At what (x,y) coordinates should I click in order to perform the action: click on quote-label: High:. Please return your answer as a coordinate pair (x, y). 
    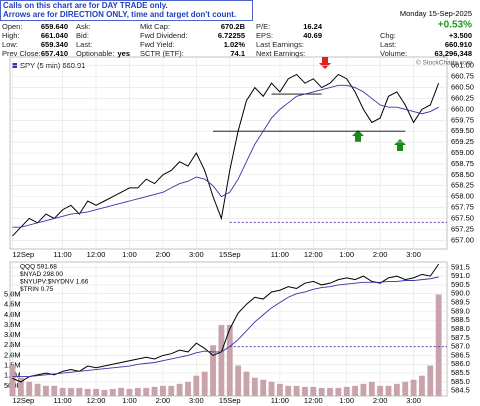
    Looking at the image, I should click on (11, 35).